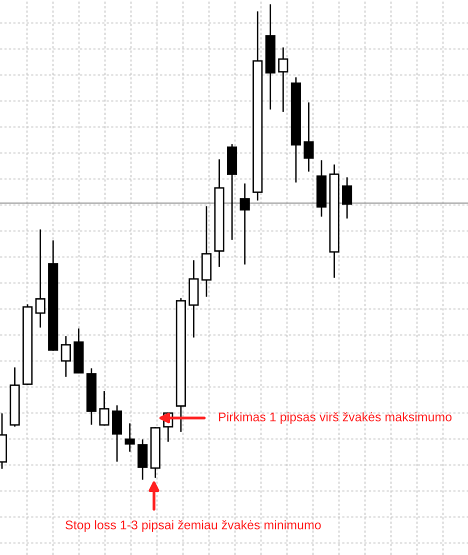 This screenshot has height=555, width=468. I want to click on text: Stop loss 1-3 pipsai žemiau žvakės minimumo, so click(193, 526).